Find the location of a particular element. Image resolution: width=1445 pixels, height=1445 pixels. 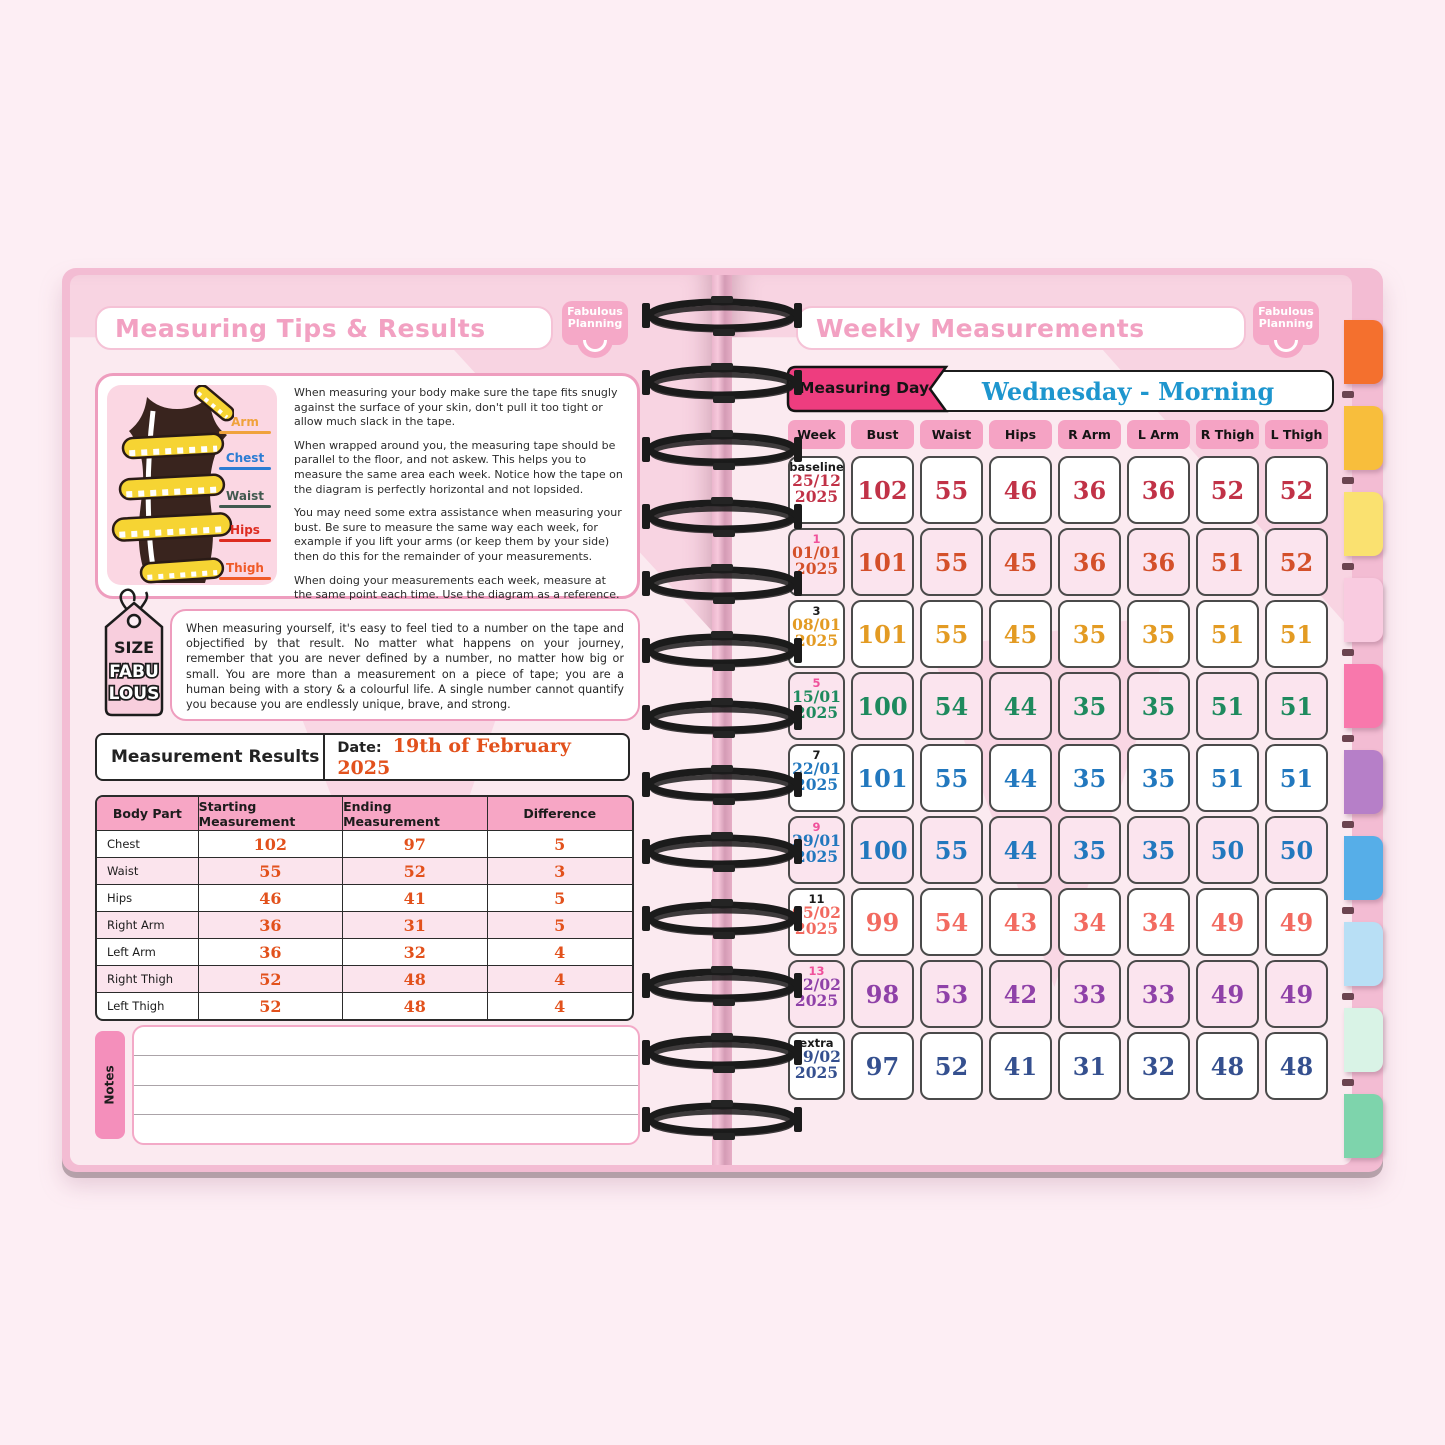

results-column-header: Difference is located at coordinates (560, 813).